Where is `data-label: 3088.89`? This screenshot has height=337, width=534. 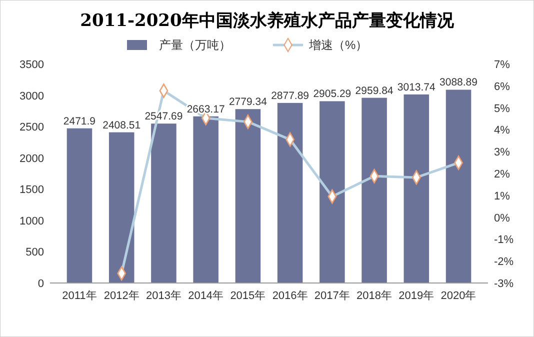
data-label: 3088.89 is located at coordinates (459, 82).